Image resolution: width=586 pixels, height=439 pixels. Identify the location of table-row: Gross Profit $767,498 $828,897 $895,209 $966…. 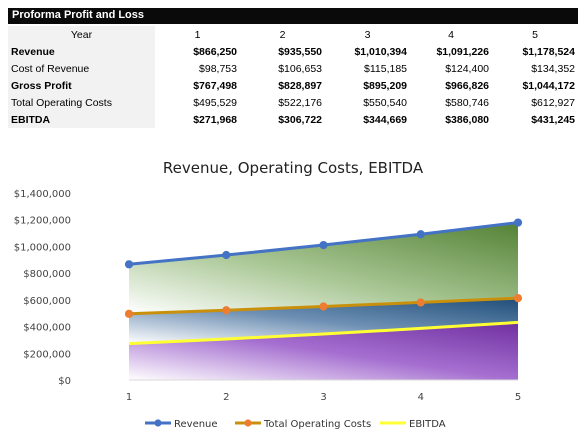
(293, 85).